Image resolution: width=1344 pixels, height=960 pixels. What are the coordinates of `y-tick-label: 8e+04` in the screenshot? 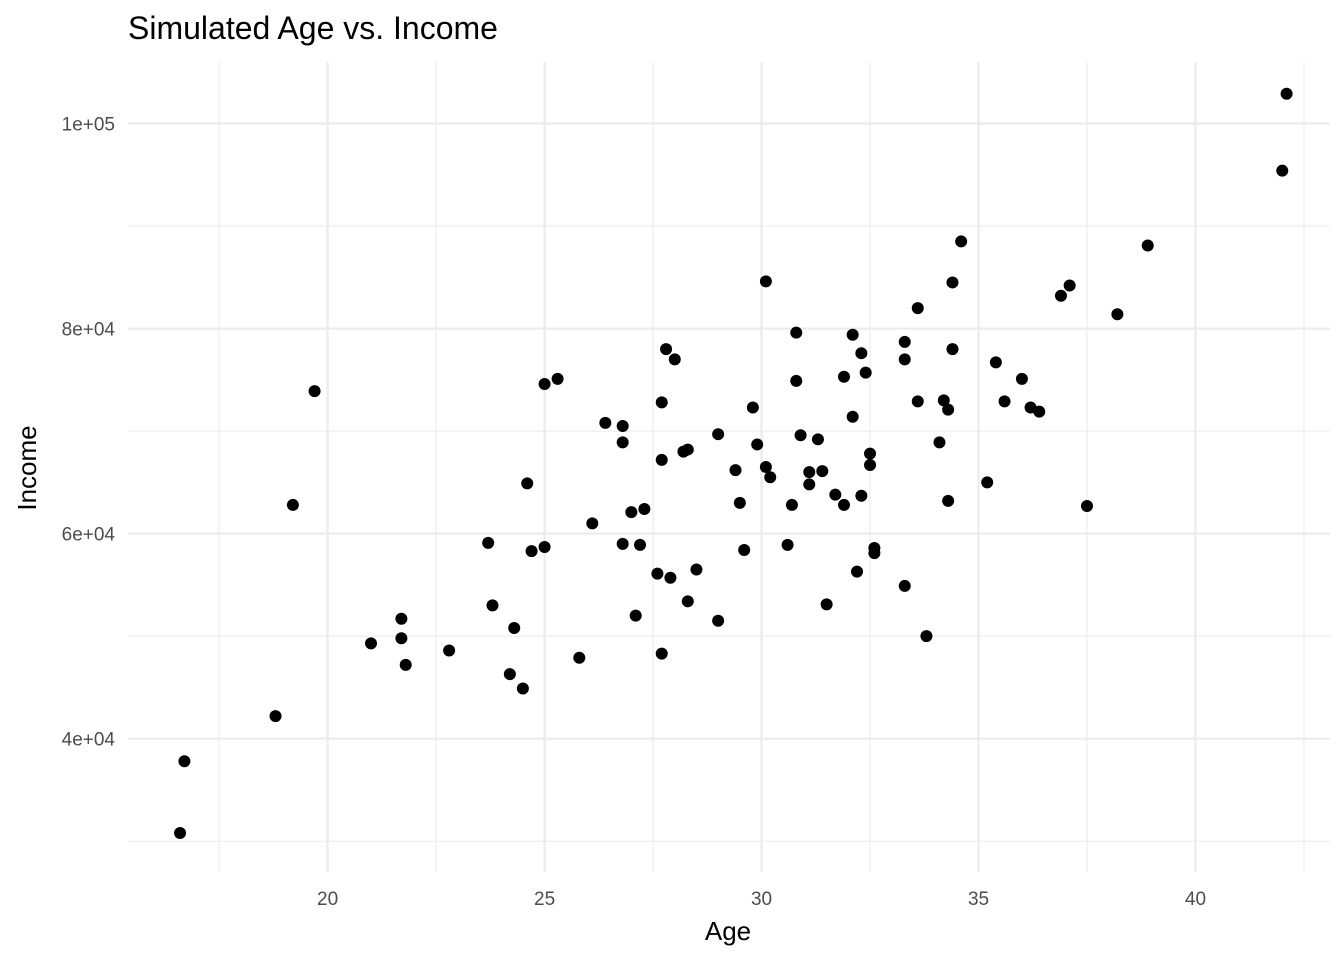 It's located at (89, 330).